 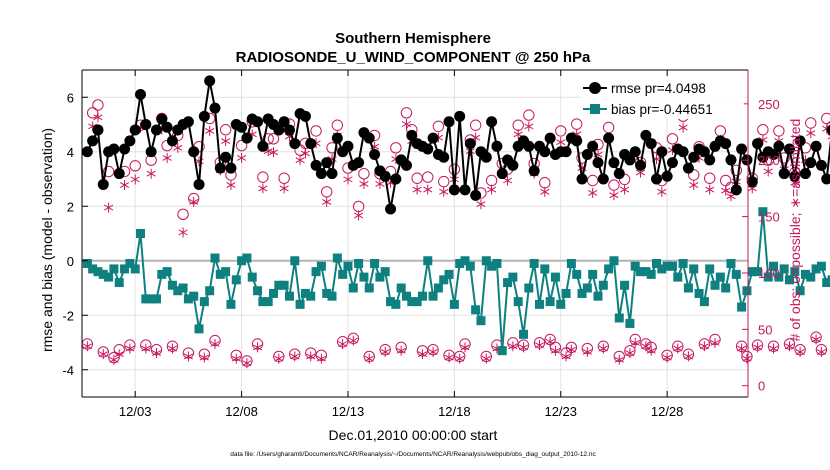 What do you see at coordinates (662, 98) in the screenshot?
I see `legend-background` at bounding box center [662, 98].